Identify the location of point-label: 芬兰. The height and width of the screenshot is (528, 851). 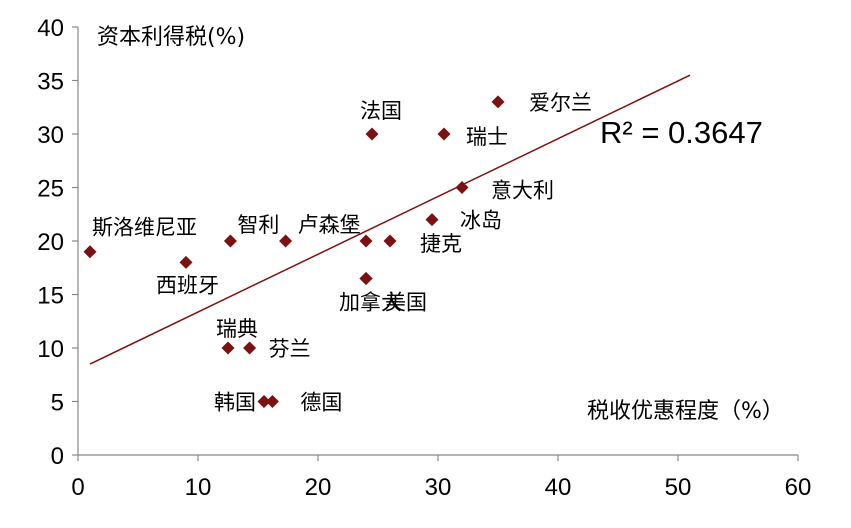
(290, 349).